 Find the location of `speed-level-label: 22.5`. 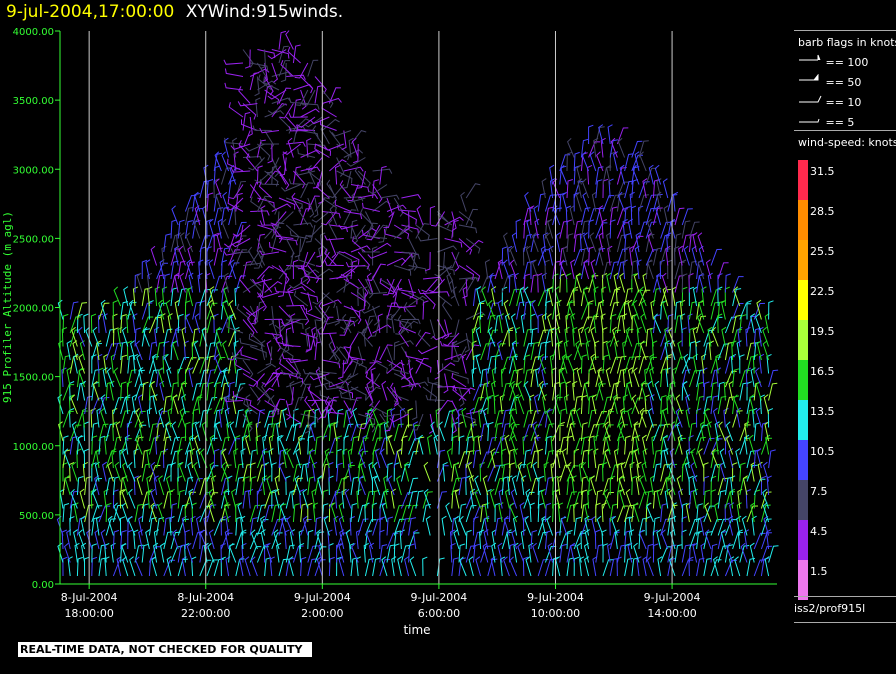

speed-level-label: 22.5 is located at coordinates (822, 291).